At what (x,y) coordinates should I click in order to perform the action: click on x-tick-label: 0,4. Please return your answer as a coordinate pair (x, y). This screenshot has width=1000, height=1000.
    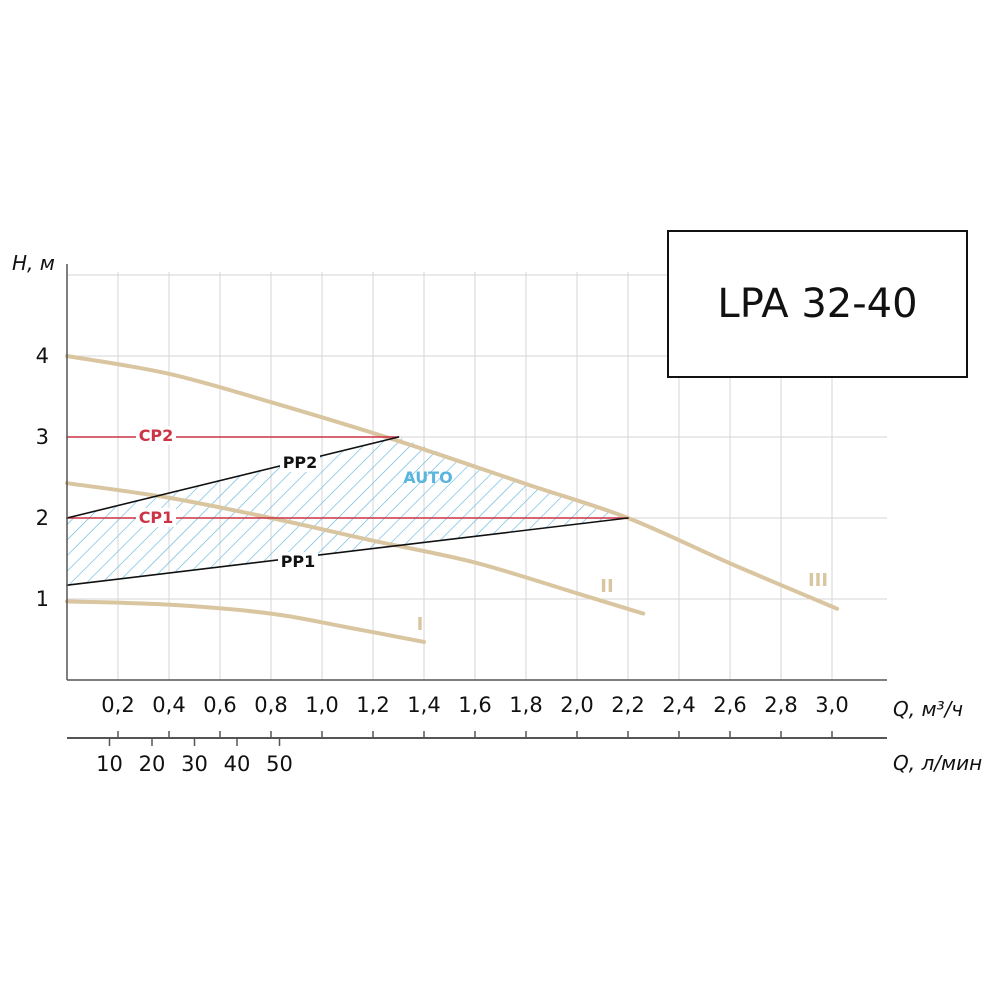
    Looking at the image, I should click on (168, 705).